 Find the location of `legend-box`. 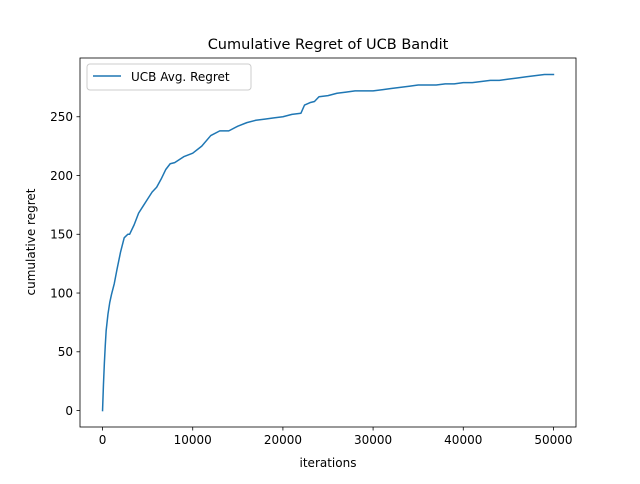

legend-box is located at coordinates (169, 77).